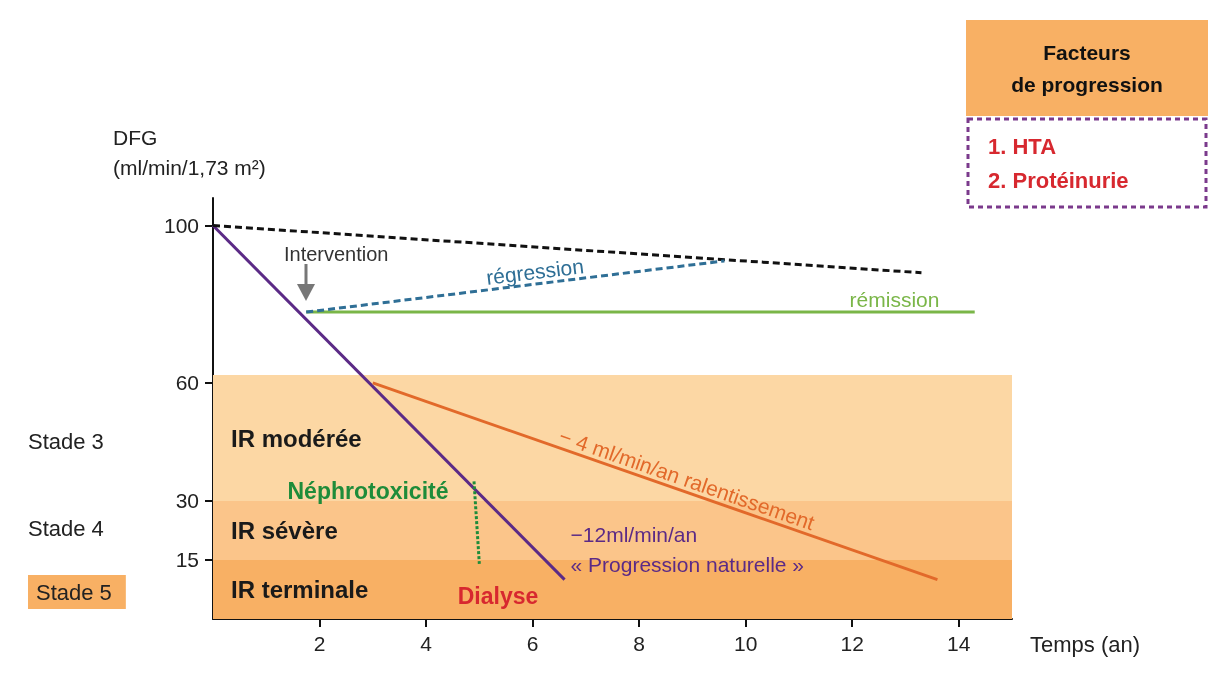 This screenshot has height=687, width=1218. I want to click on x-axis-title: Temps (an), so click(1085, 644).